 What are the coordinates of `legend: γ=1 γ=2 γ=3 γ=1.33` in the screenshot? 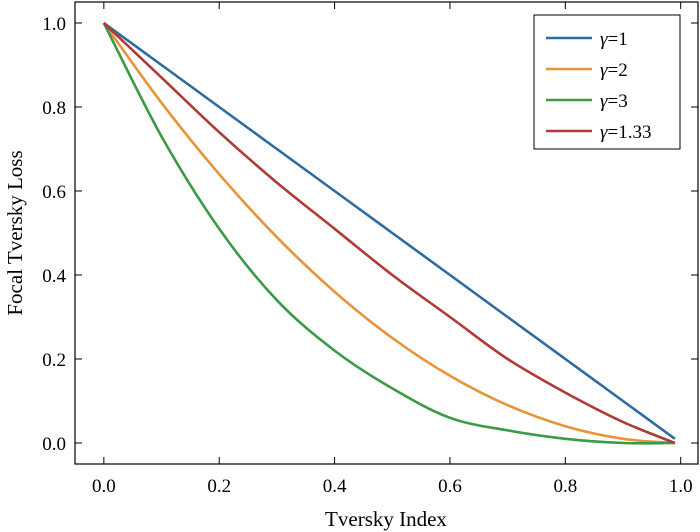 It's located at (607, 82).